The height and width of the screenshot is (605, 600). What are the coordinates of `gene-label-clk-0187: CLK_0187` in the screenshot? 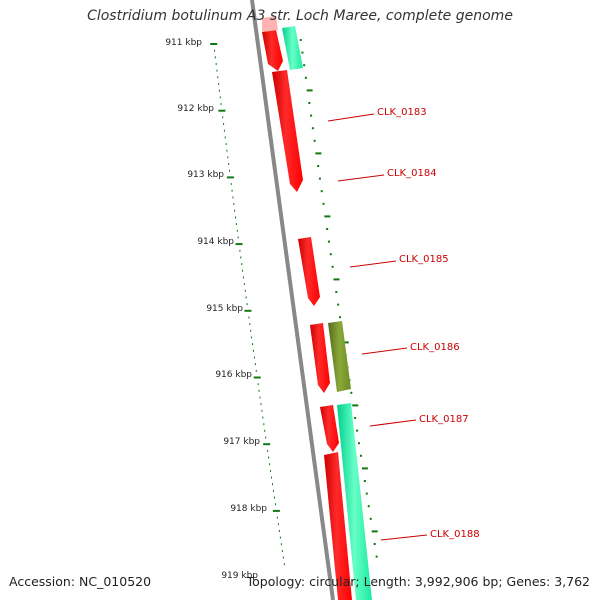 It's located at (444, 419).